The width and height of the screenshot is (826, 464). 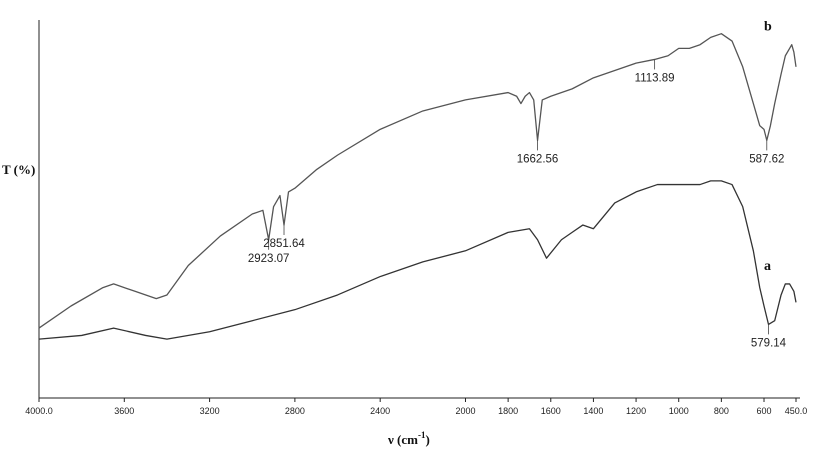 What do you see at coordinates (679, 411) in the screenshot?
I see `x-tick-label: 1000` at bounding box center [679, 411].